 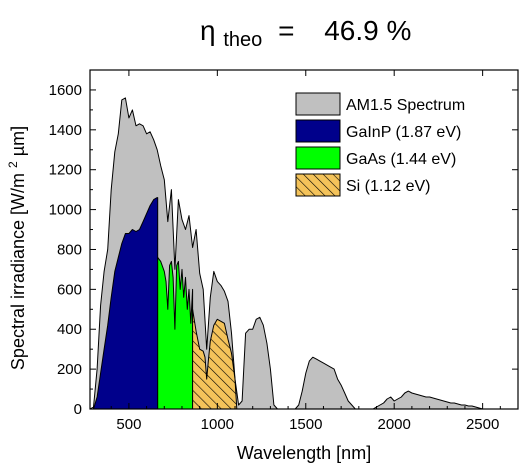 What do you see at coordinates (318, 131) in the screenshot?
I see `legend-swatch-gainp` at bounding box center [318, 131].